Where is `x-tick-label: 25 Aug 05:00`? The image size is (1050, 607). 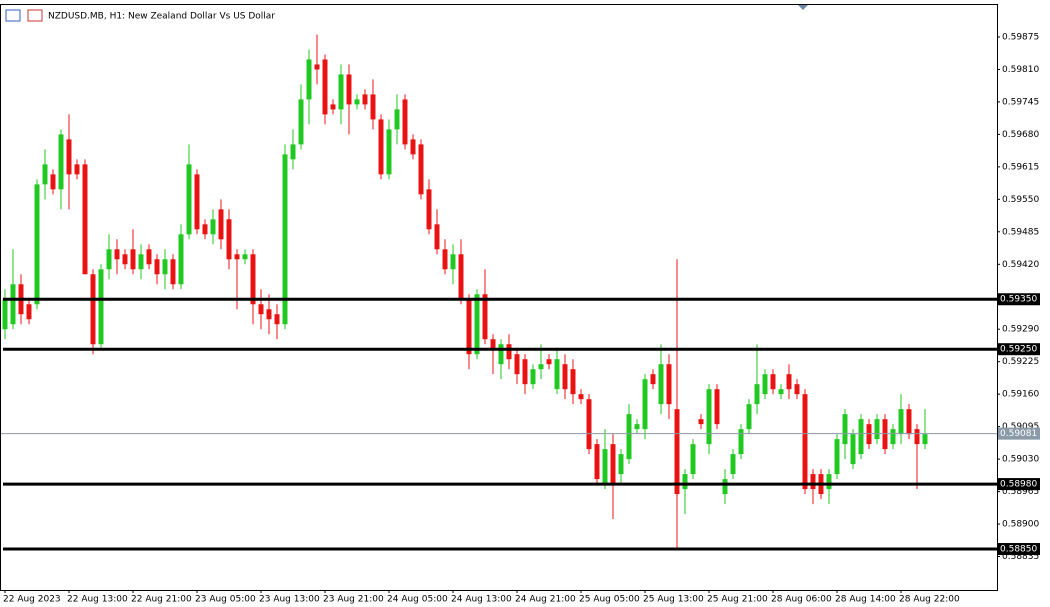
x-tick-label: 25 Aug 05:00 is located at coordinates (609, 600).